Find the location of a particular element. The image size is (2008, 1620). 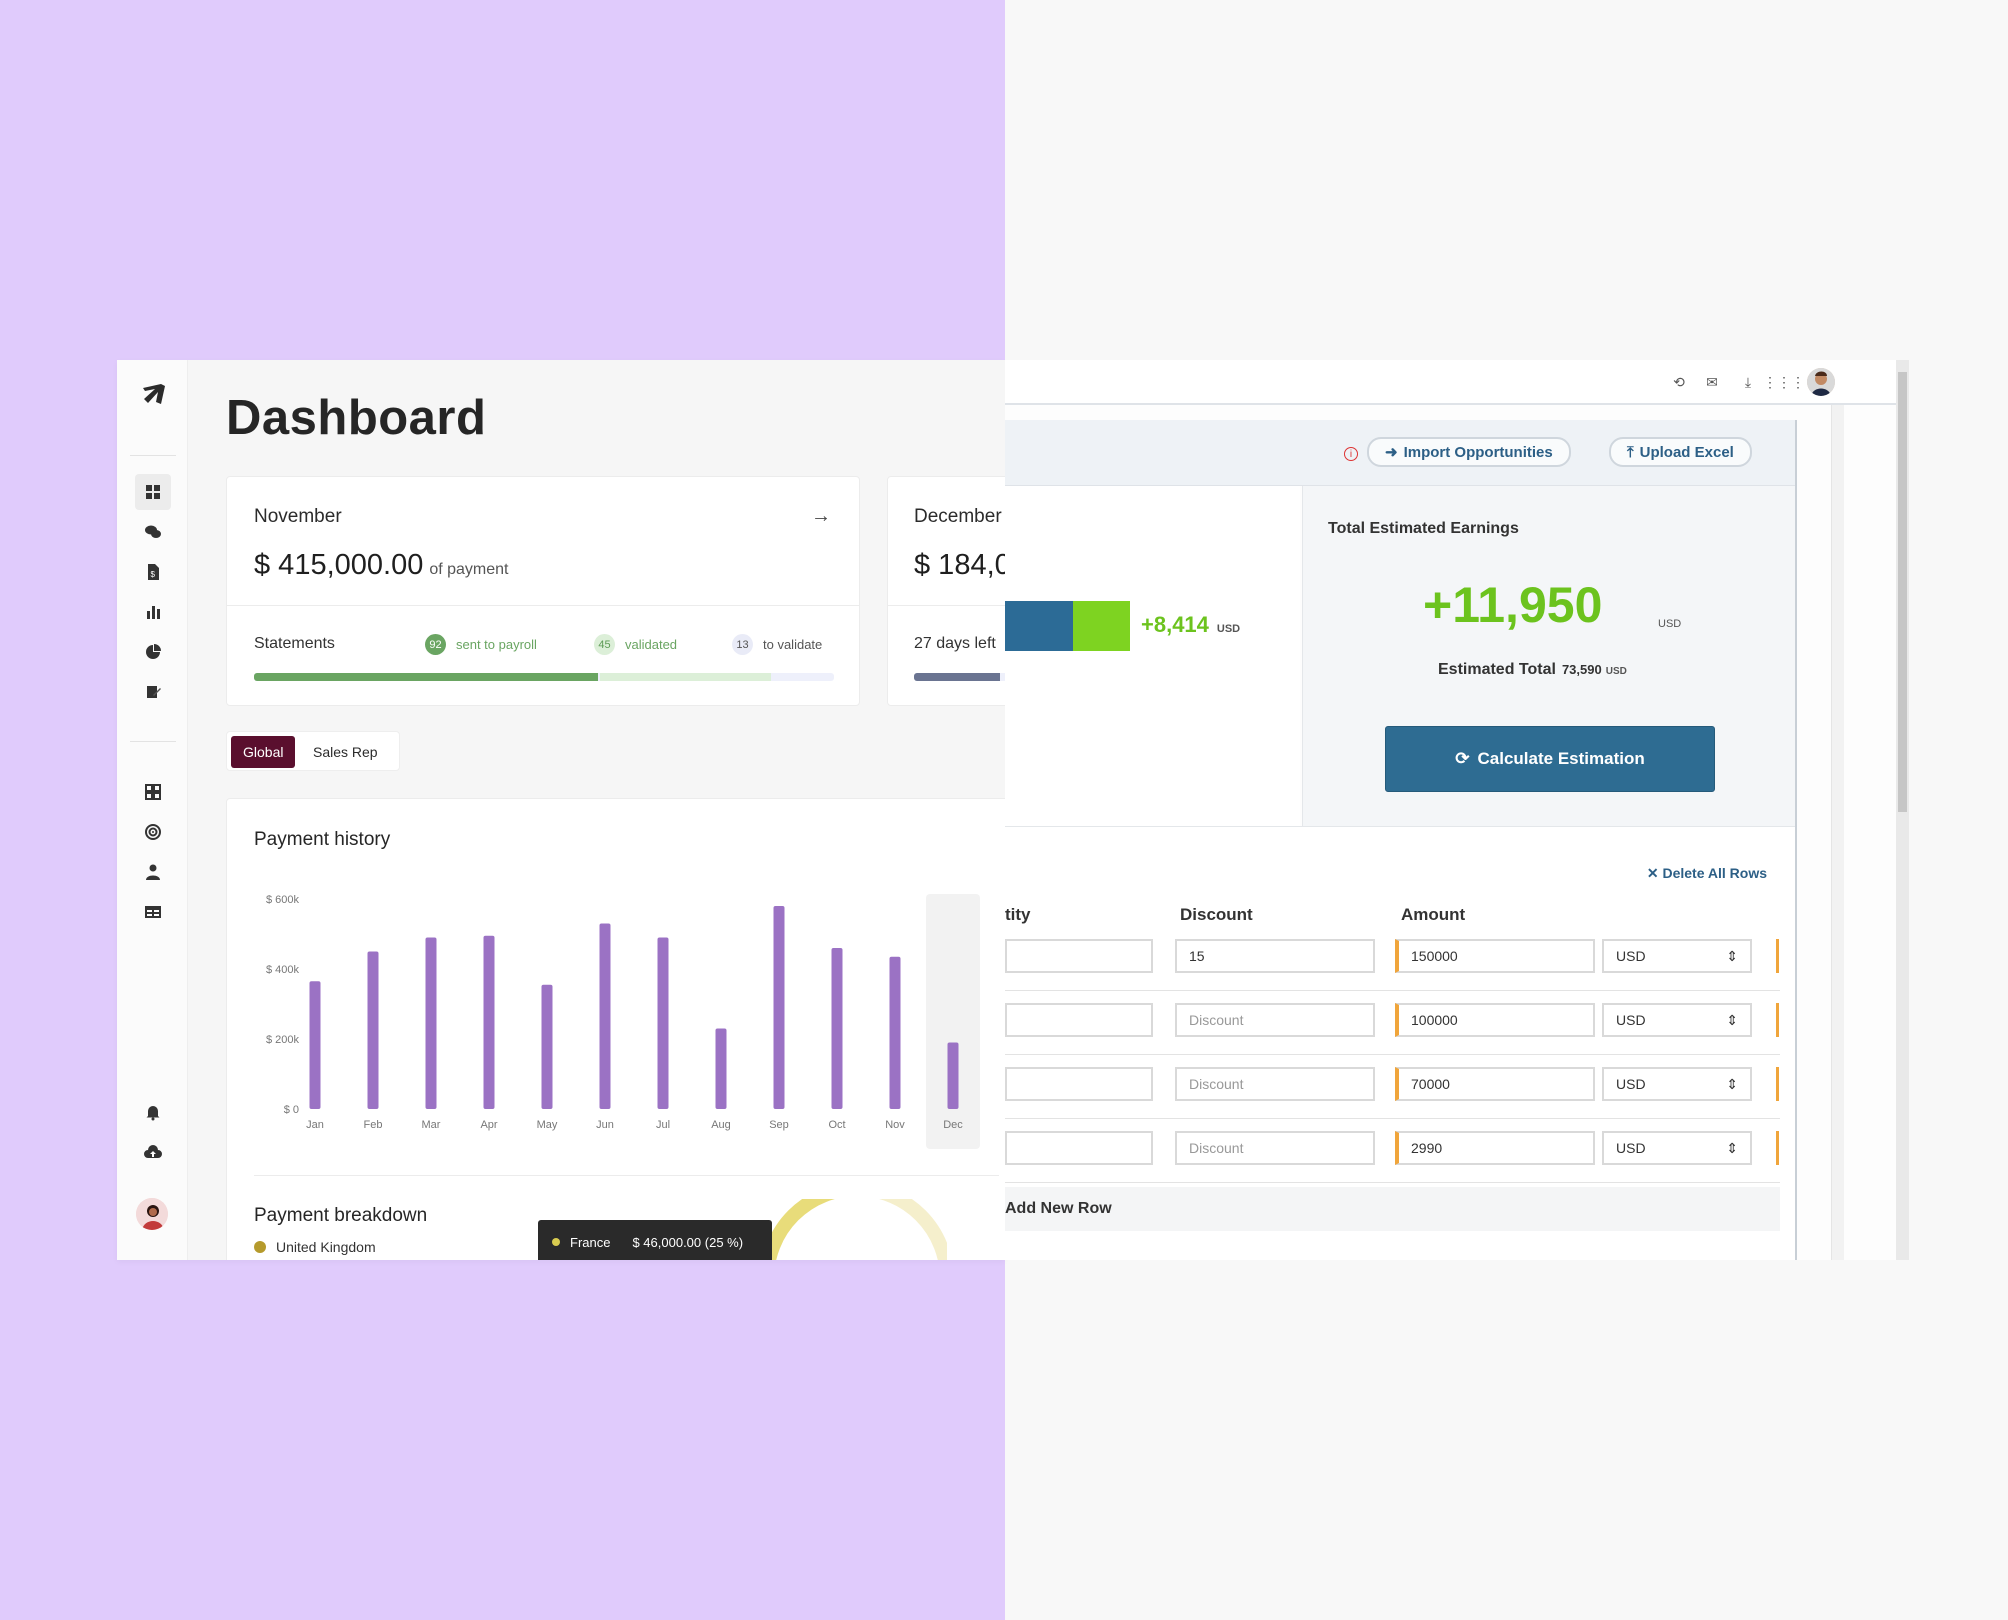

bell-icon is located at coordinates (153, 1112).